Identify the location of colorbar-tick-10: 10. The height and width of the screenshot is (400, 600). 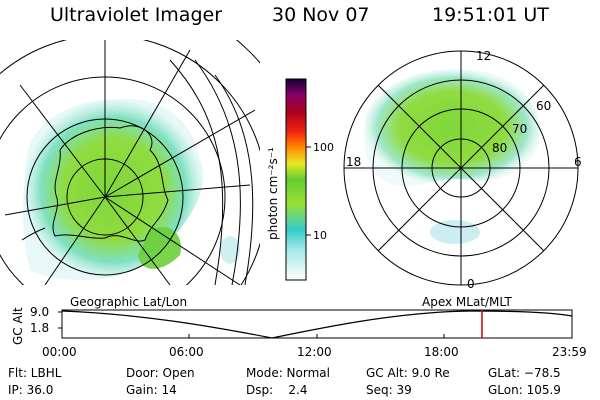
(320, 235).